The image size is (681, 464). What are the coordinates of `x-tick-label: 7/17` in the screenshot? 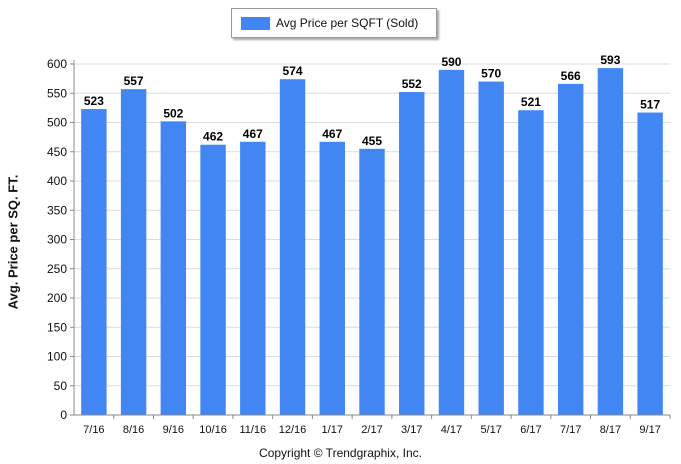 It's located at (570, 430).